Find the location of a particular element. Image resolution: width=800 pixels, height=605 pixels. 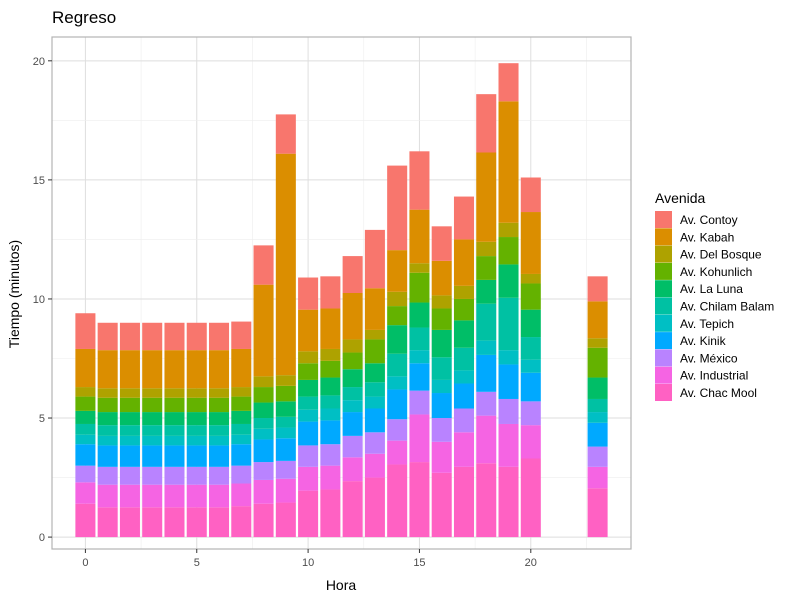

x-tick-label: 20 is located at coordinates (531, 563).